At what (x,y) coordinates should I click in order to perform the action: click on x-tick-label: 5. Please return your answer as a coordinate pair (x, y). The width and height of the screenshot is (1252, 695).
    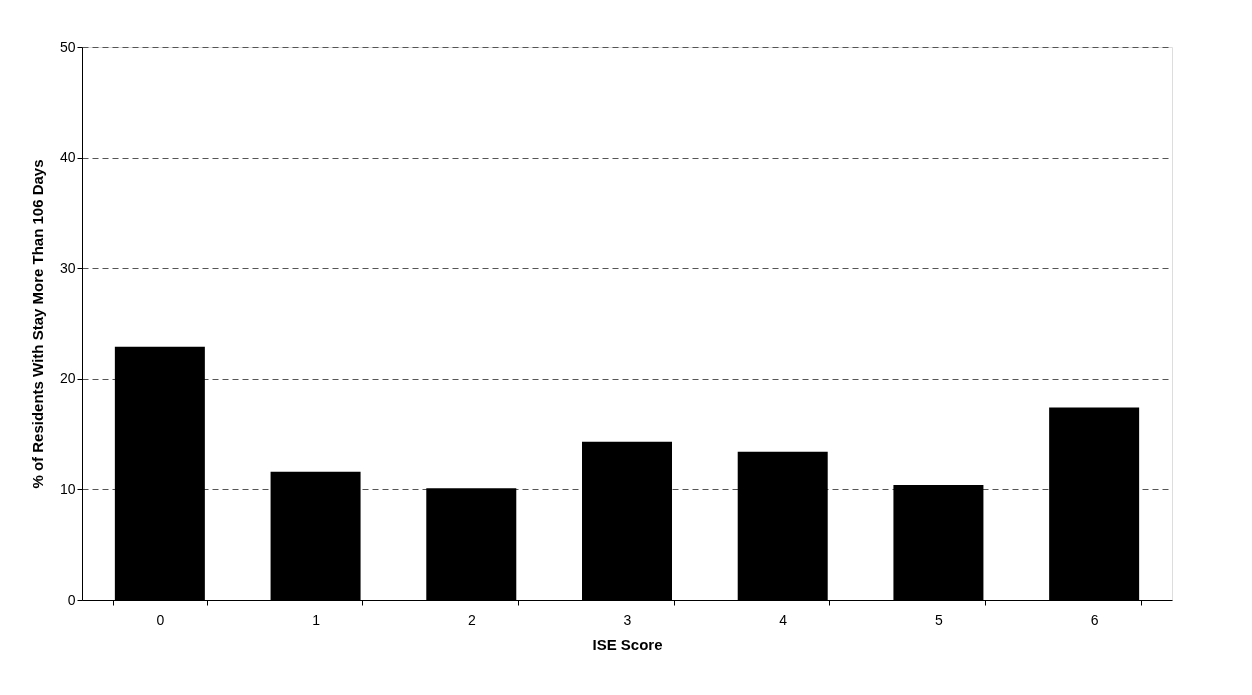
    Looking at the image, I should click on (939, 619).